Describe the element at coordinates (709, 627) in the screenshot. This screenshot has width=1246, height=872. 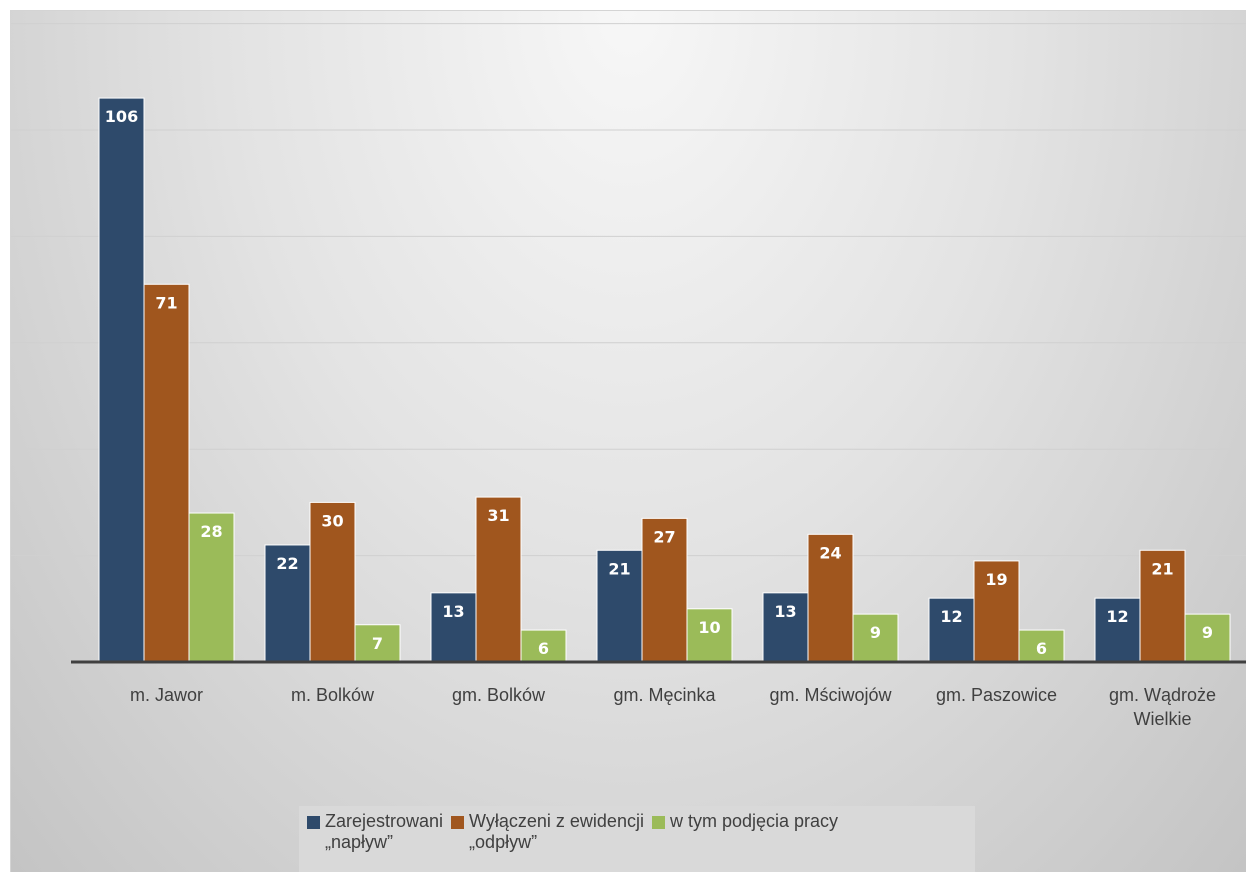
I see `data-label: 10` at that location.